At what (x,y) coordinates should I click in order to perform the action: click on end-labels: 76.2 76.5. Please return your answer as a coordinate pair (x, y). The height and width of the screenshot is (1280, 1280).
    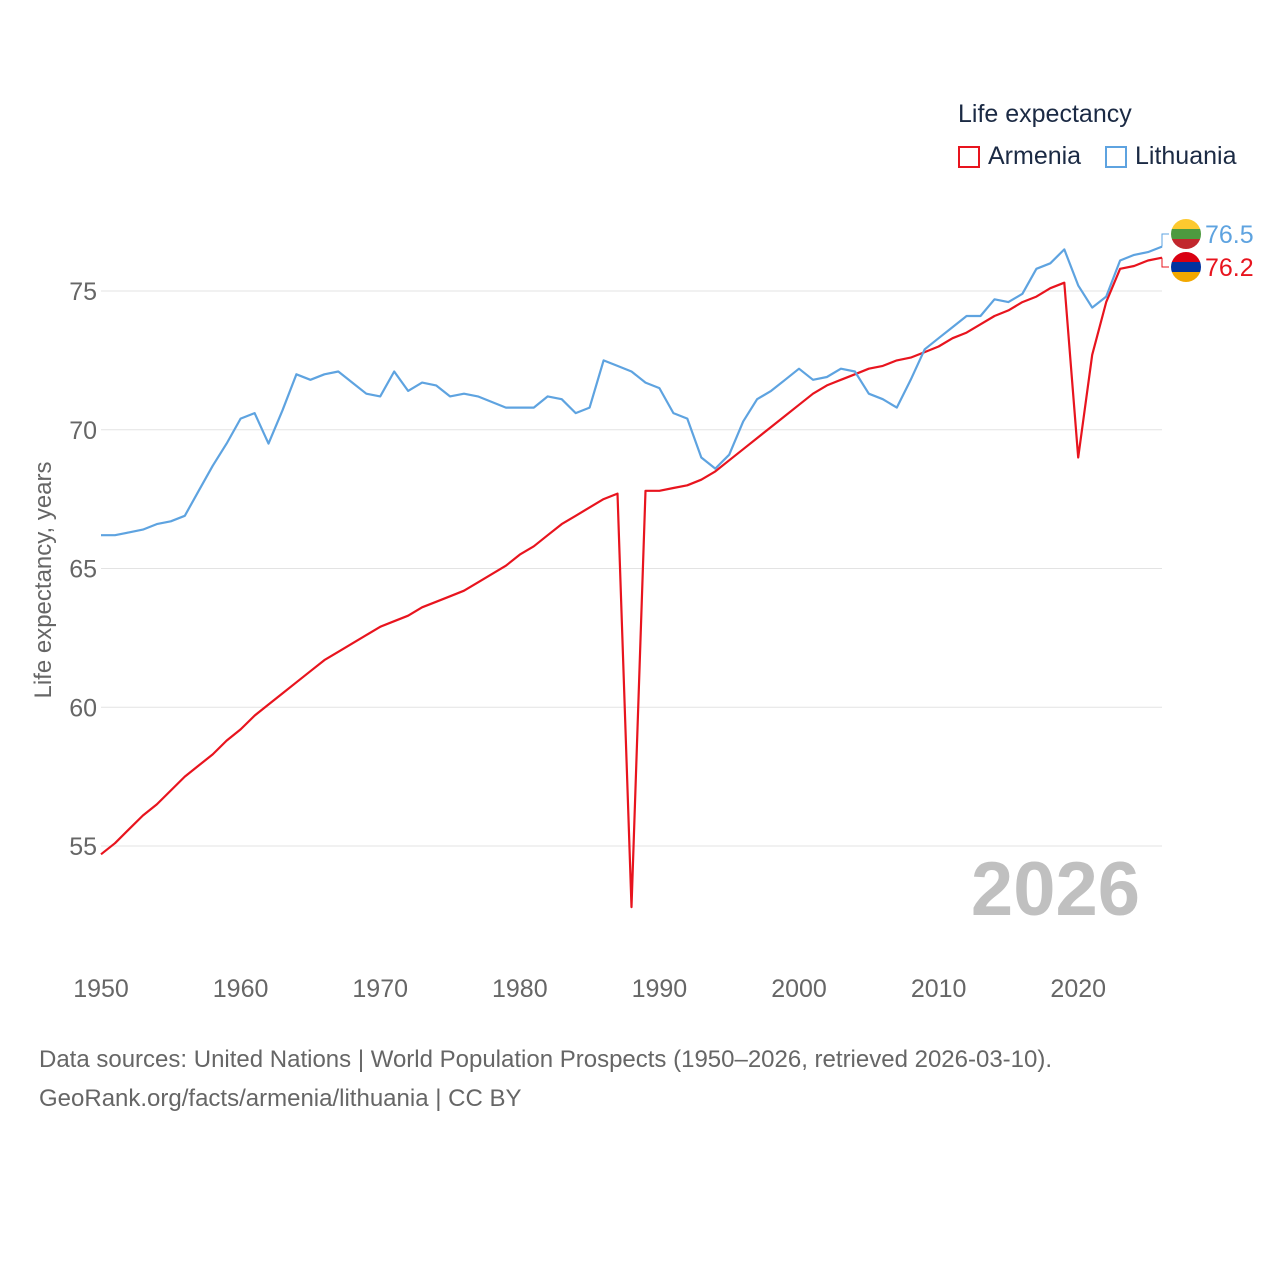
    Looking at the image, I should click on (1207, 250).